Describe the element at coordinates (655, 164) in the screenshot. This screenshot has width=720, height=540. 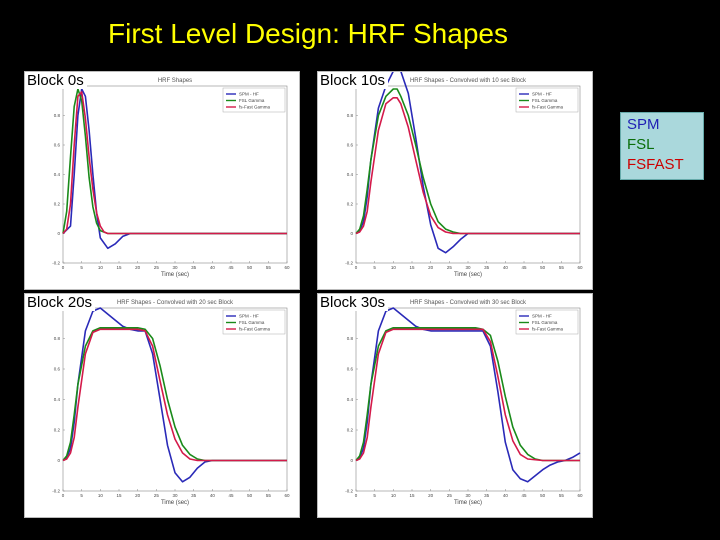
I see `legend-fsfast: FSFAST` at that location.